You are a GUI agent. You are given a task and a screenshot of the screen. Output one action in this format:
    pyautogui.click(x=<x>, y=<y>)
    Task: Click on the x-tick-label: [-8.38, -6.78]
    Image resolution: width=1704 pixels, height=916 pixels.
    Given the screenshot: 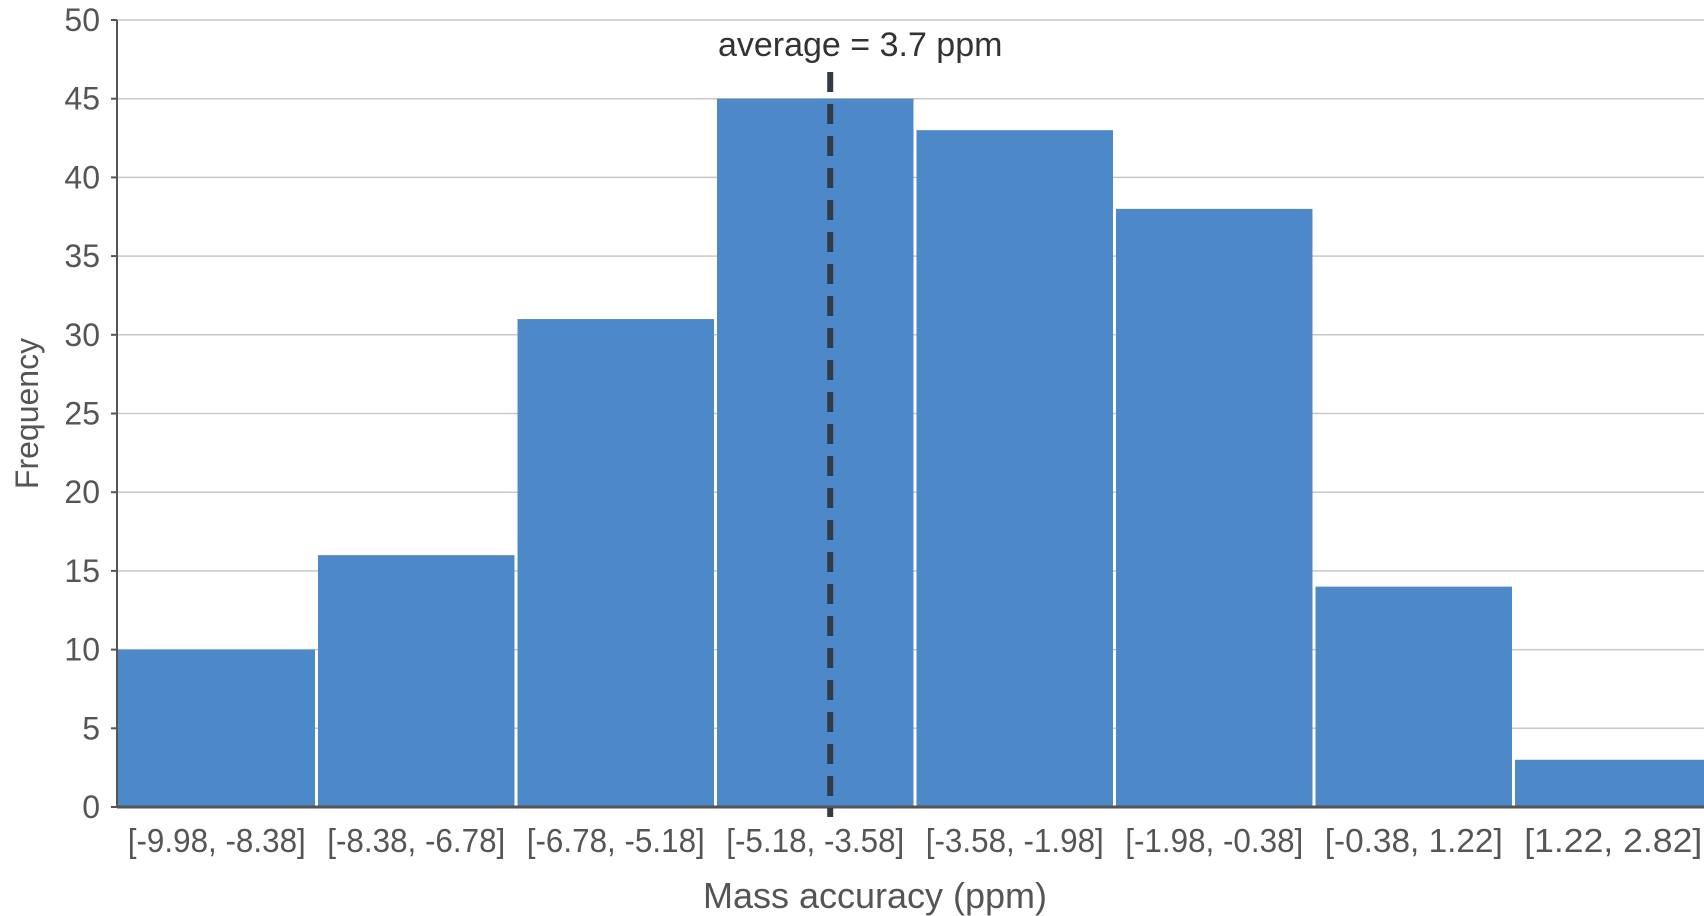 What is the action you would take?
    pyautogui.click(x=416, y=840)
    